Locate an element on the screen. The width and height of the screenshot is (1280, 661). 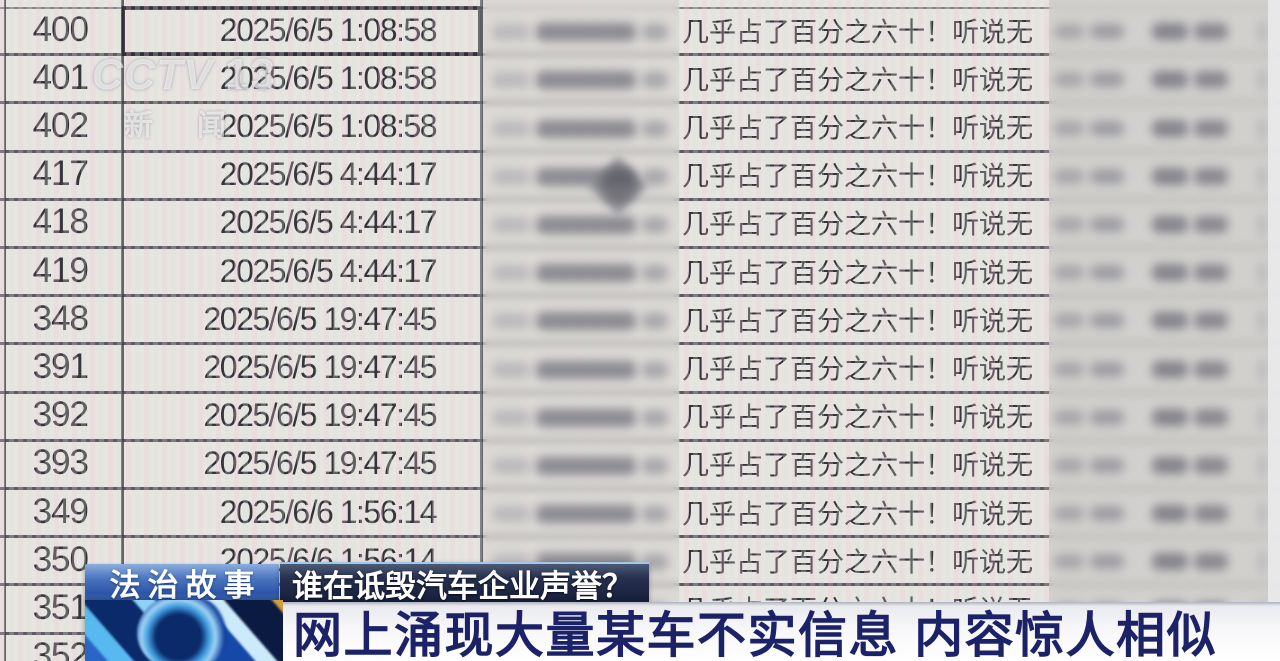
headline-banner: 网上涌现大量某车不实信息 内容惊人相似 is located at coordinates (781, 631).